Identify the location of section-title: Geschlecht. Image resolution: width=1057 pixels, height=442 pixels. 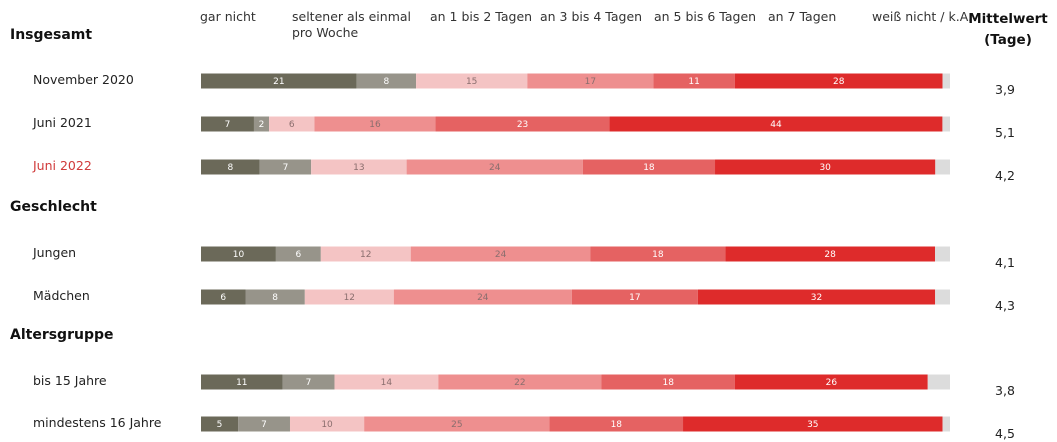
(53, 207).